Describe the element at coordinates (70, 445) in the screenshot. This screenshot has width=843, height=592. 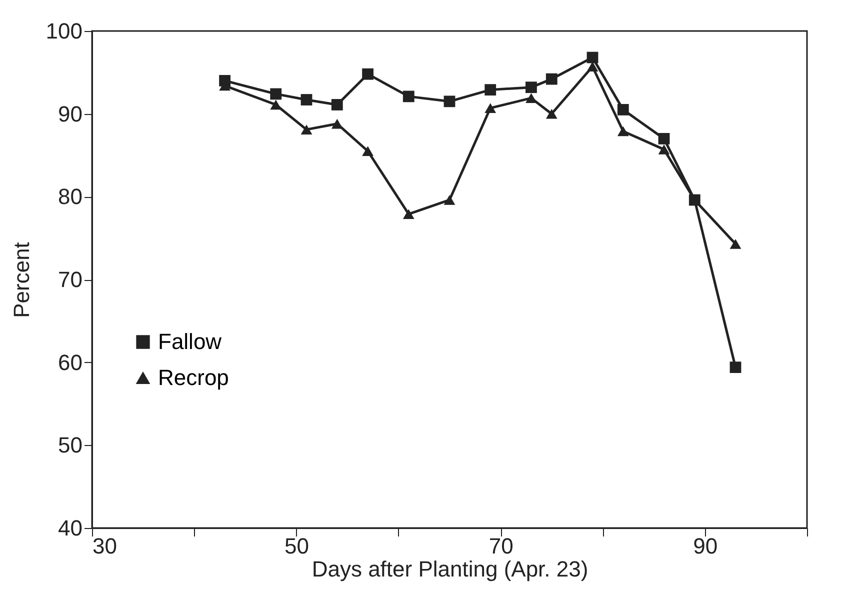
I see `y-tick-label: 50` at that location.